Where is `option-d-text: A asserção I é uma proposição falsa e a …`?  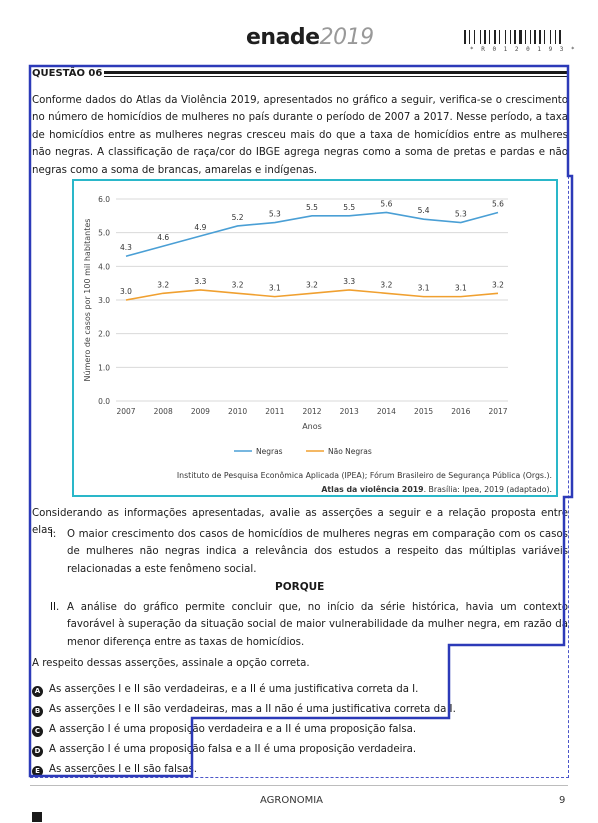
option-d-text: A asserção I é uma proposição falsa e a … is located at coordinates (233, 749).